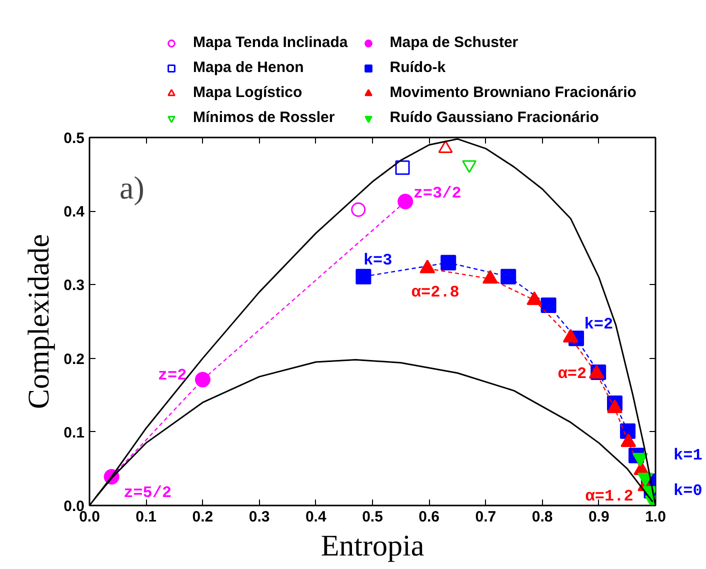 This screenshot has height=569, width=706. What do you see at coordinates (75, 212) in the screenshot?
I see `y-tick-label: 0.4` at bounding box center [75, 212].